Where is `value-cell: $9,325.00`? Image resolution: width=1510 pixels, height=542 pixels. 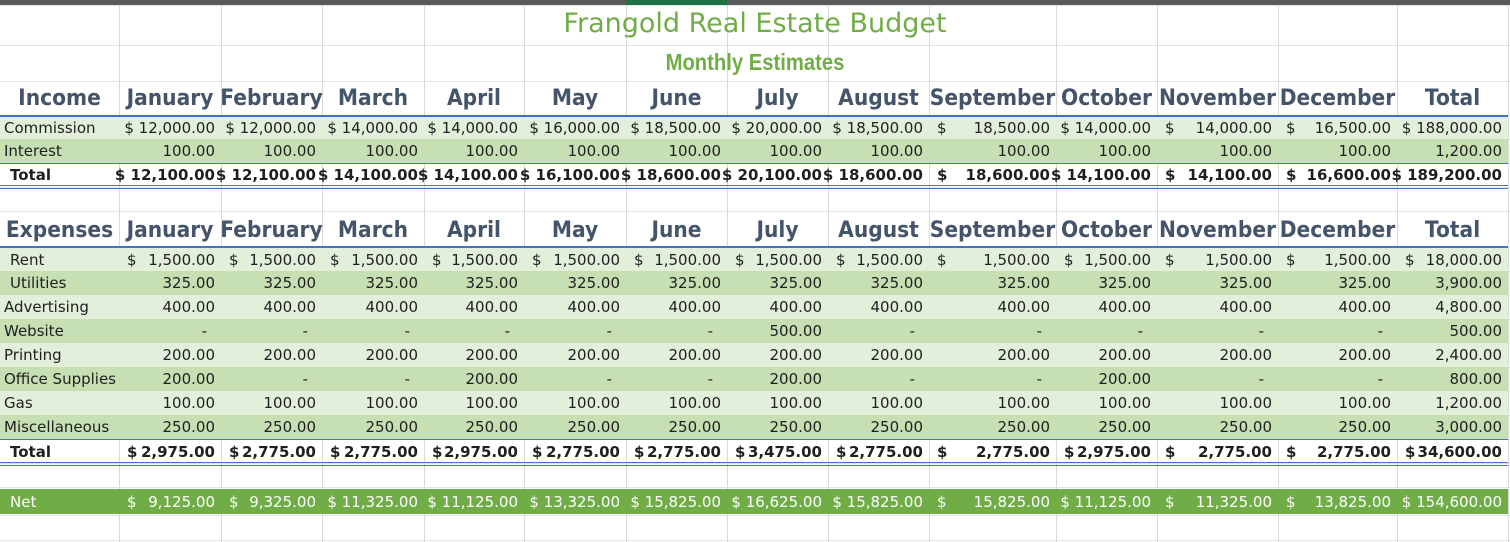 value-cell: $9,325.00 is located at coordinates (271, 501).